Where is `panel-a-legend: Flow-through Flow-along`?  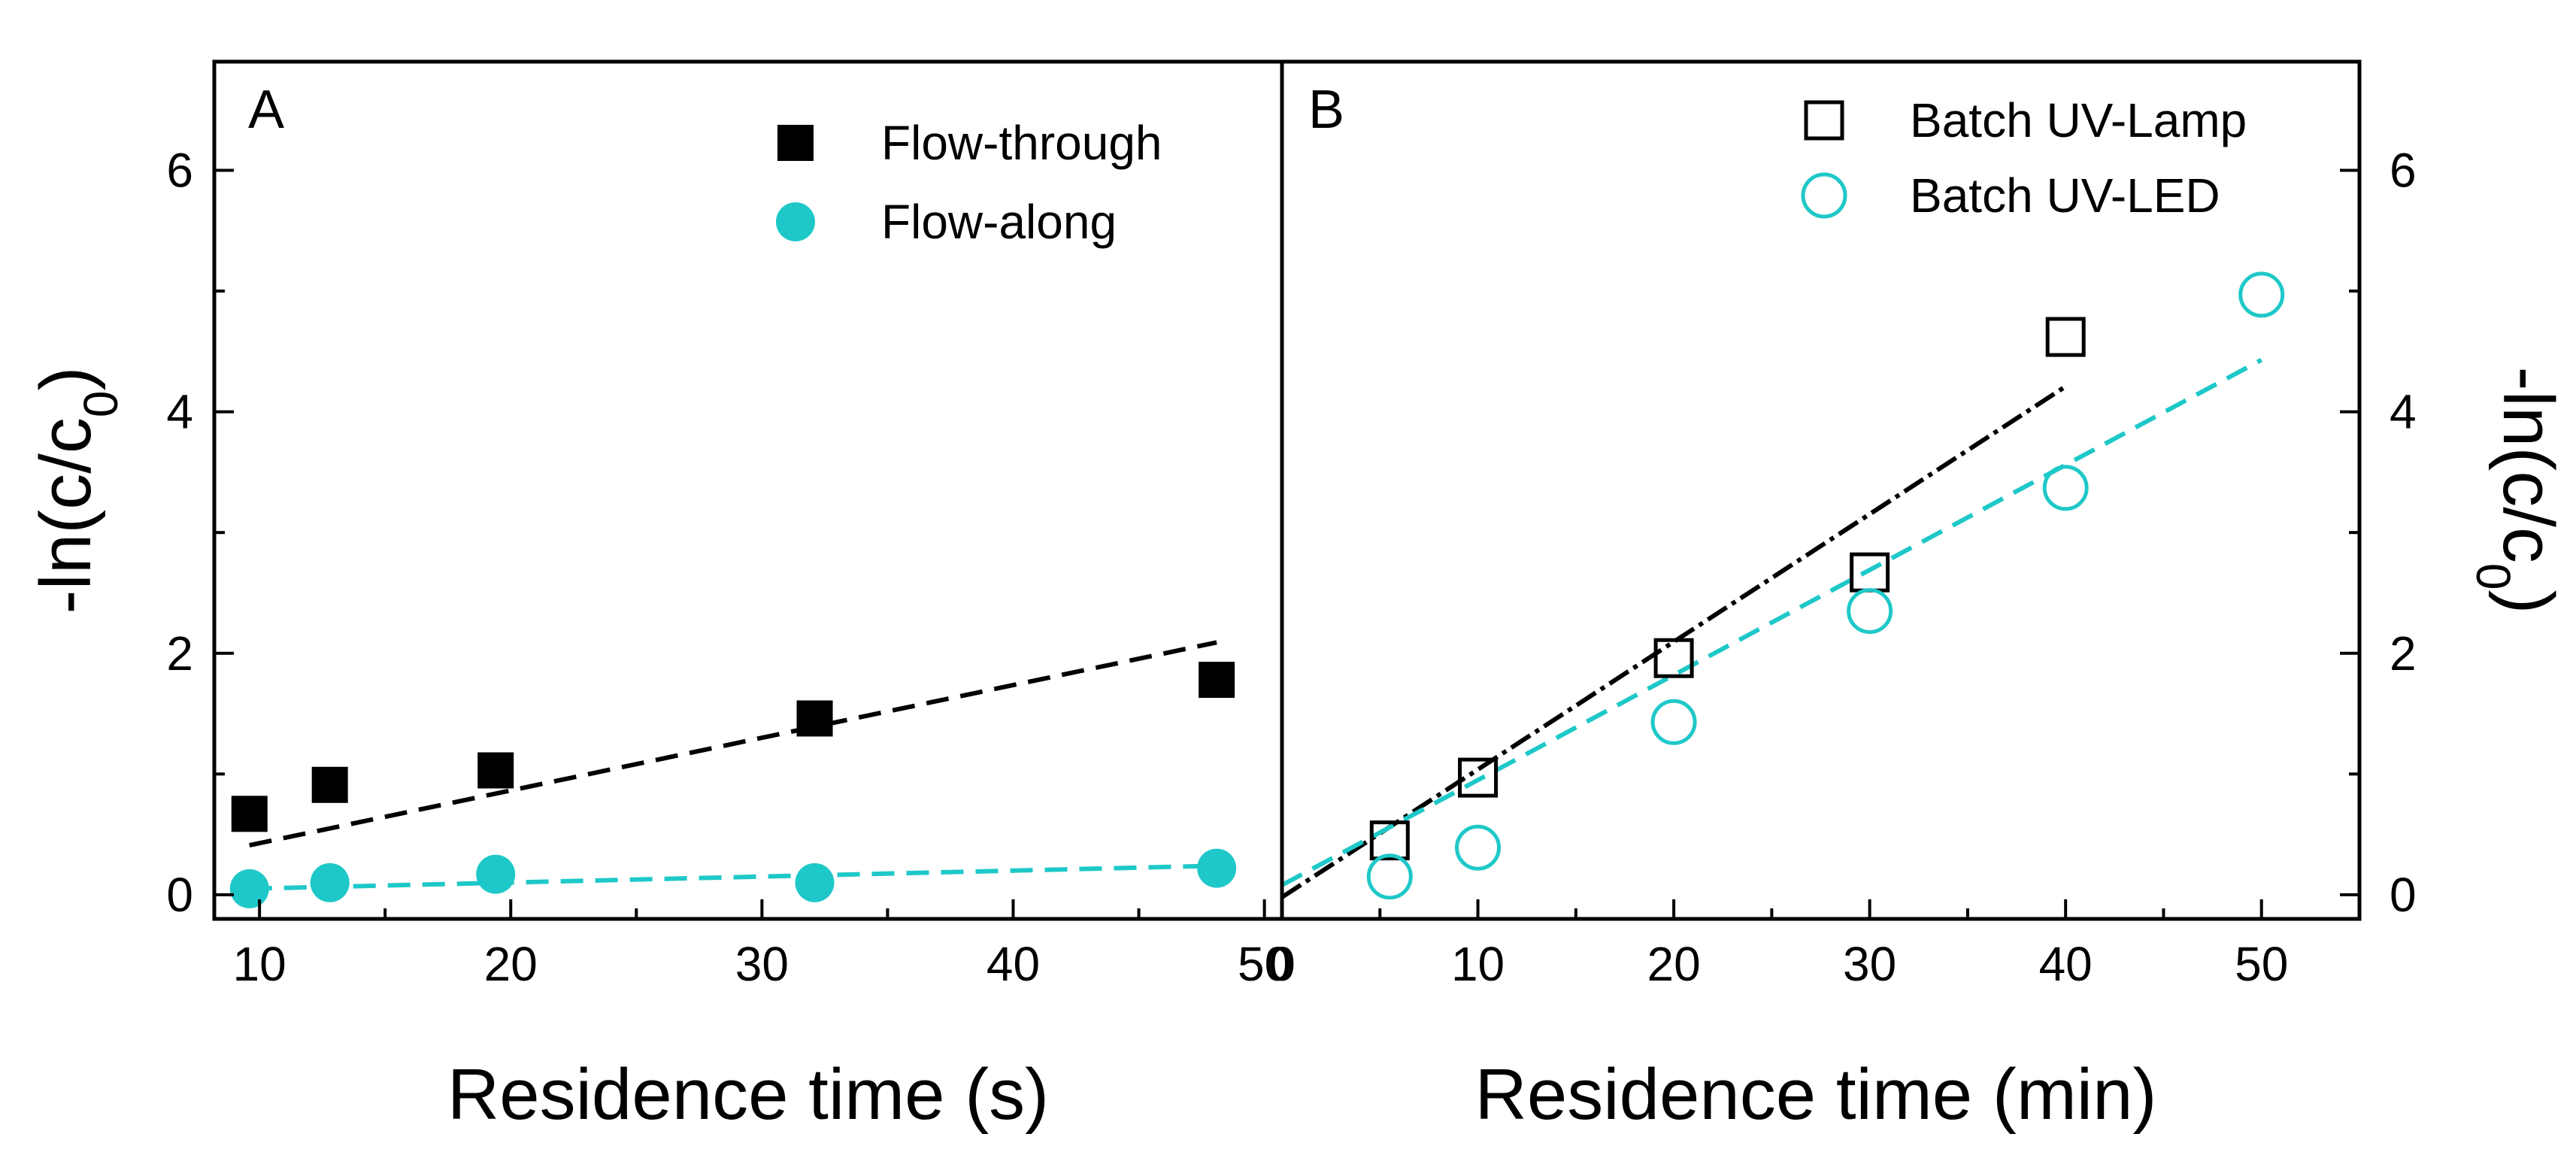
panel-a-legend: Flow-through Flow-along is located at coordinates (969, 182).